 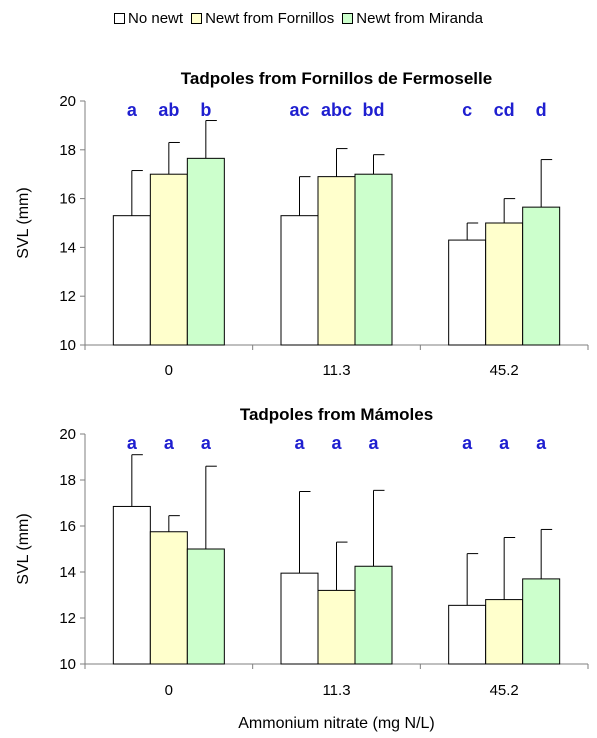 I want to click on significance-letter: bd, so click(x=374, y=110).